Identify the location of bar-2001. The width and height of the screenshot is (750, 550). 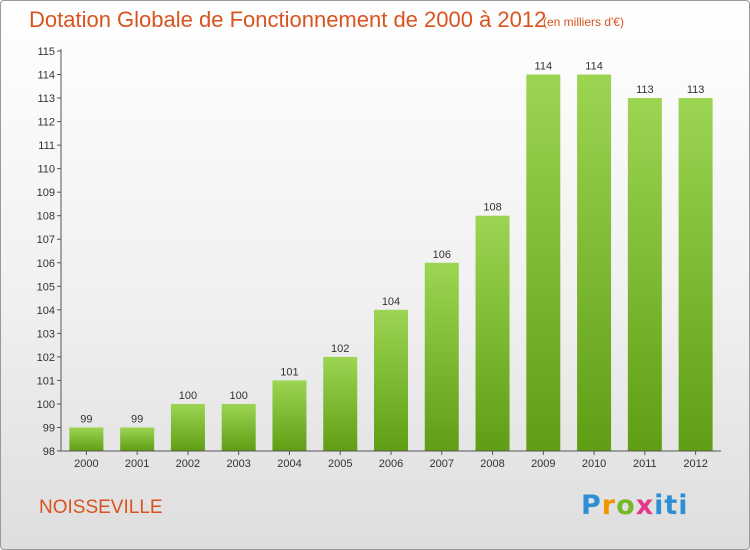
(137, 439).